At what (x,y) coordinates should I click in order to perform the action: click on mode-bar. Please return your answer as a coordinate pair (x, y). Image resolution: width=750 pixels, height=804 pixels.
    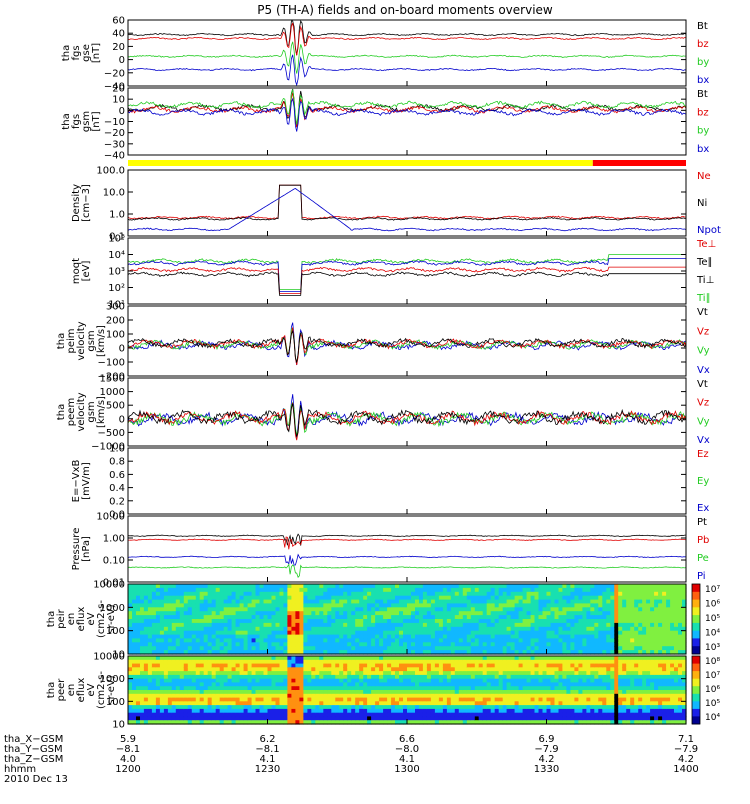
    Looking at the image, I should click on (407, 163).